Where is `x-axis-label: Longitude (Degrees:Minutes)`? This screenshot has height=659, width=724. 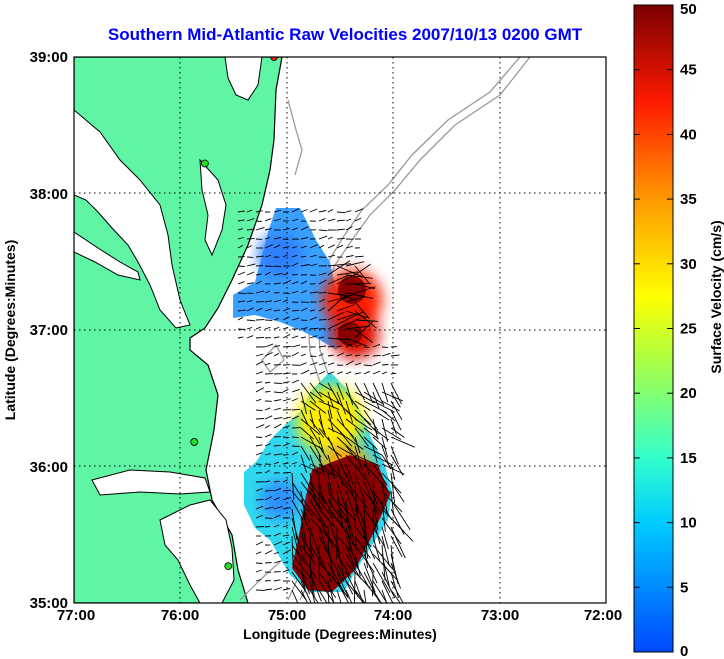 x-axis-label: Longitude (Degrees:Minutes) is located at coordinates (340, 634).